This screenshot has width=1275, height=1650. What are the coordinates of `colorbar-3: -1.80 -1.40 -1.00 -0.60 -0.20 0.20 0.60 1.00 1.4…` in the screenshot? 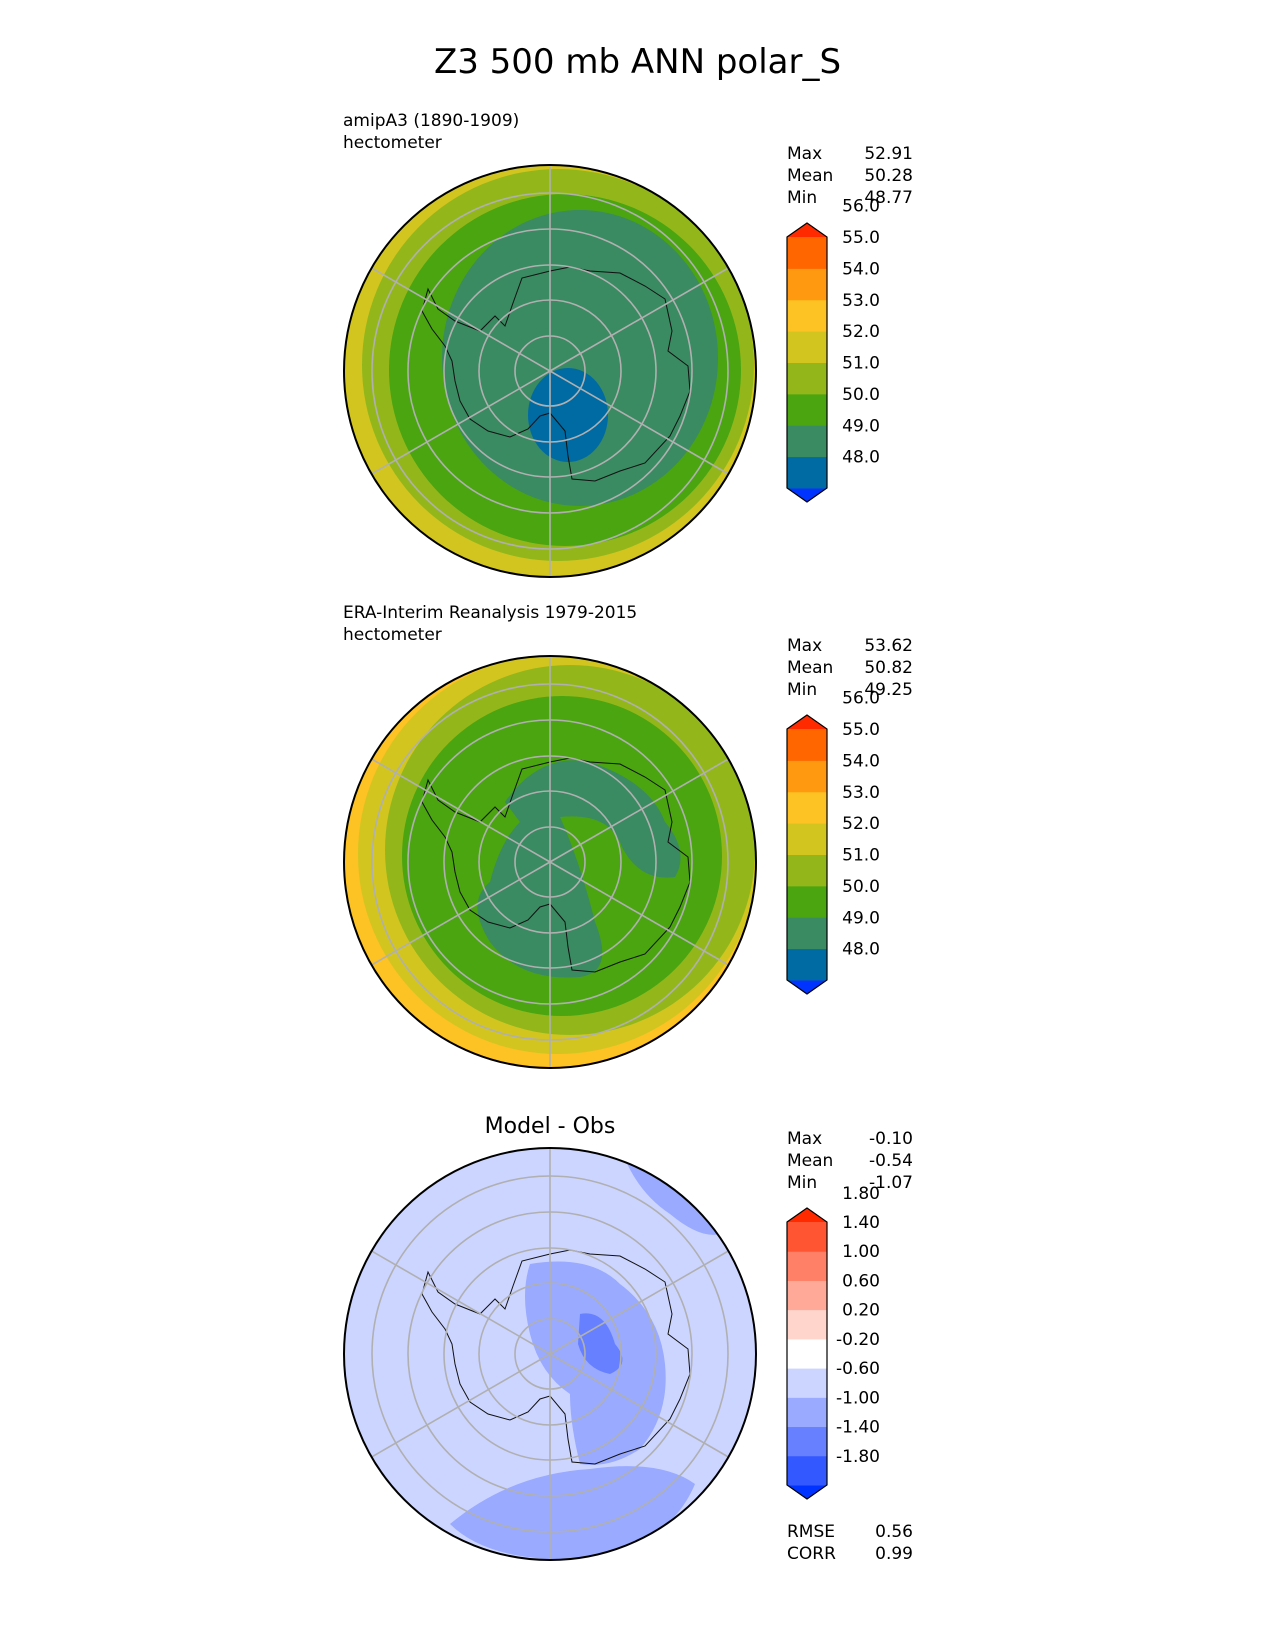 It's located at (833, 1342).